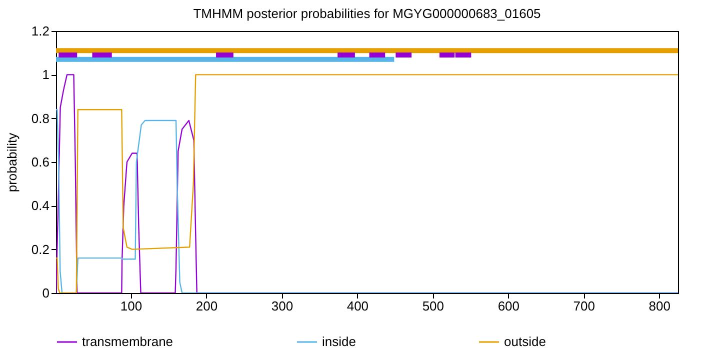 The width and height of the screenshot is (720, 352). I want to click on y-tick-label: 0.4, so click(40, 206).